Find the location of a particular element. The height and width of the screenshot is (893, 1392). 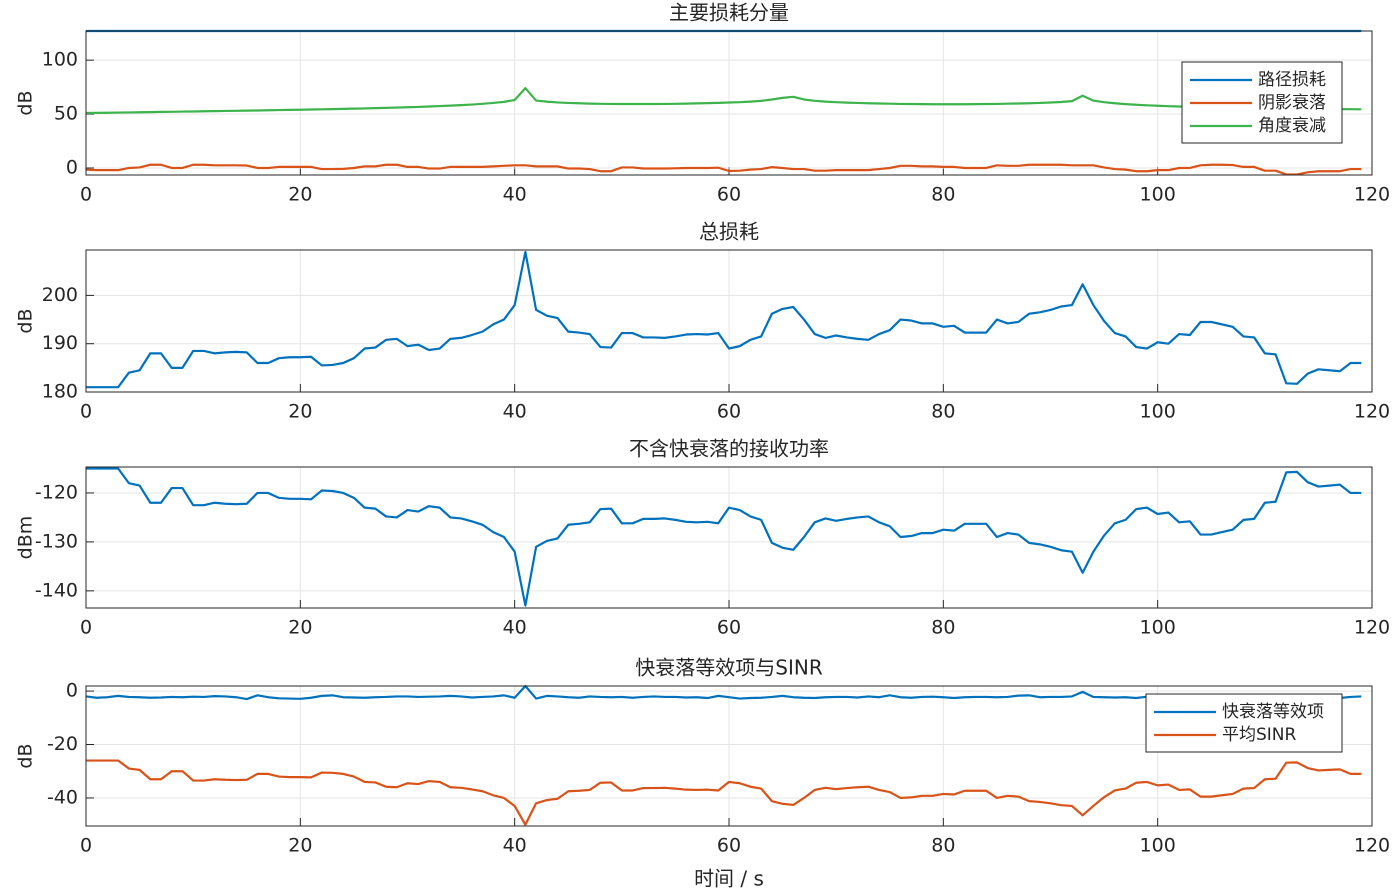

y-tick-label: 180 is located at coordinates (60, 392).